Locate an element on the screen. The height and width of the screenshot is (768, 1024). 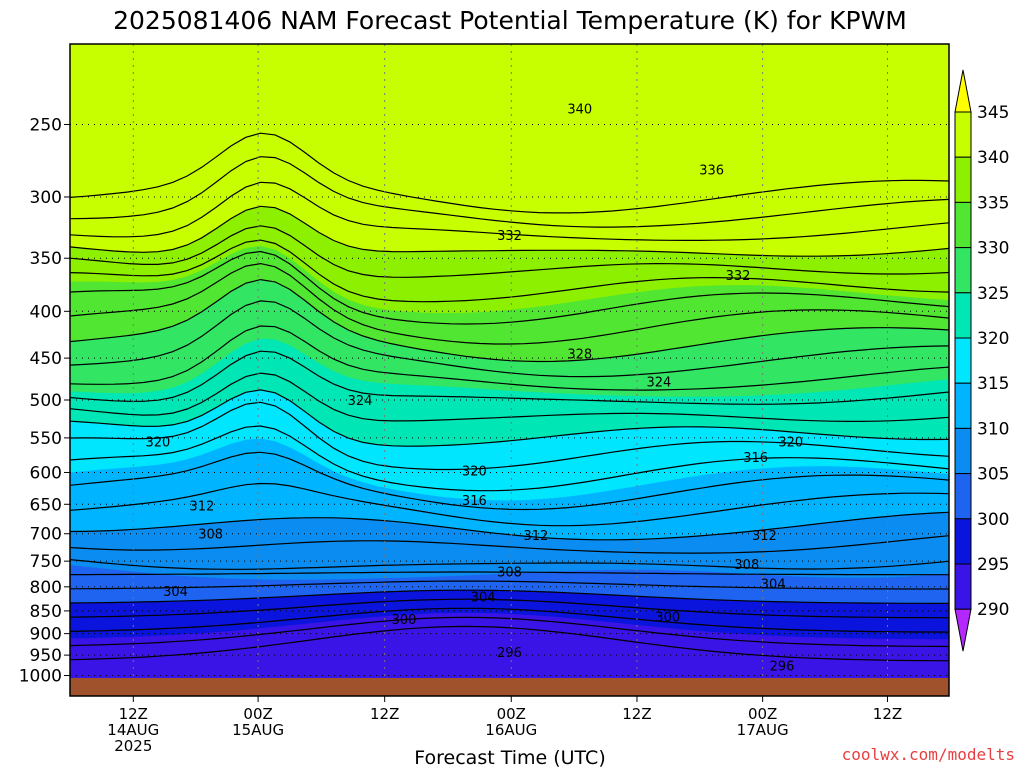
contour-label-text: 320 is located at coordinates (790, 442).